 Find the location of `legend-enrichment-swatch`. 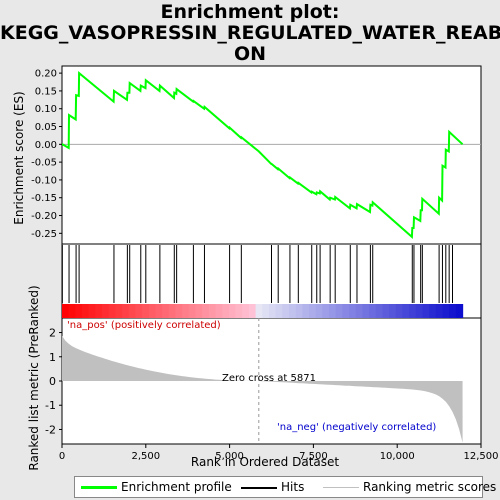

legend-enrichment-swatch is located at coordinates (99, 487).